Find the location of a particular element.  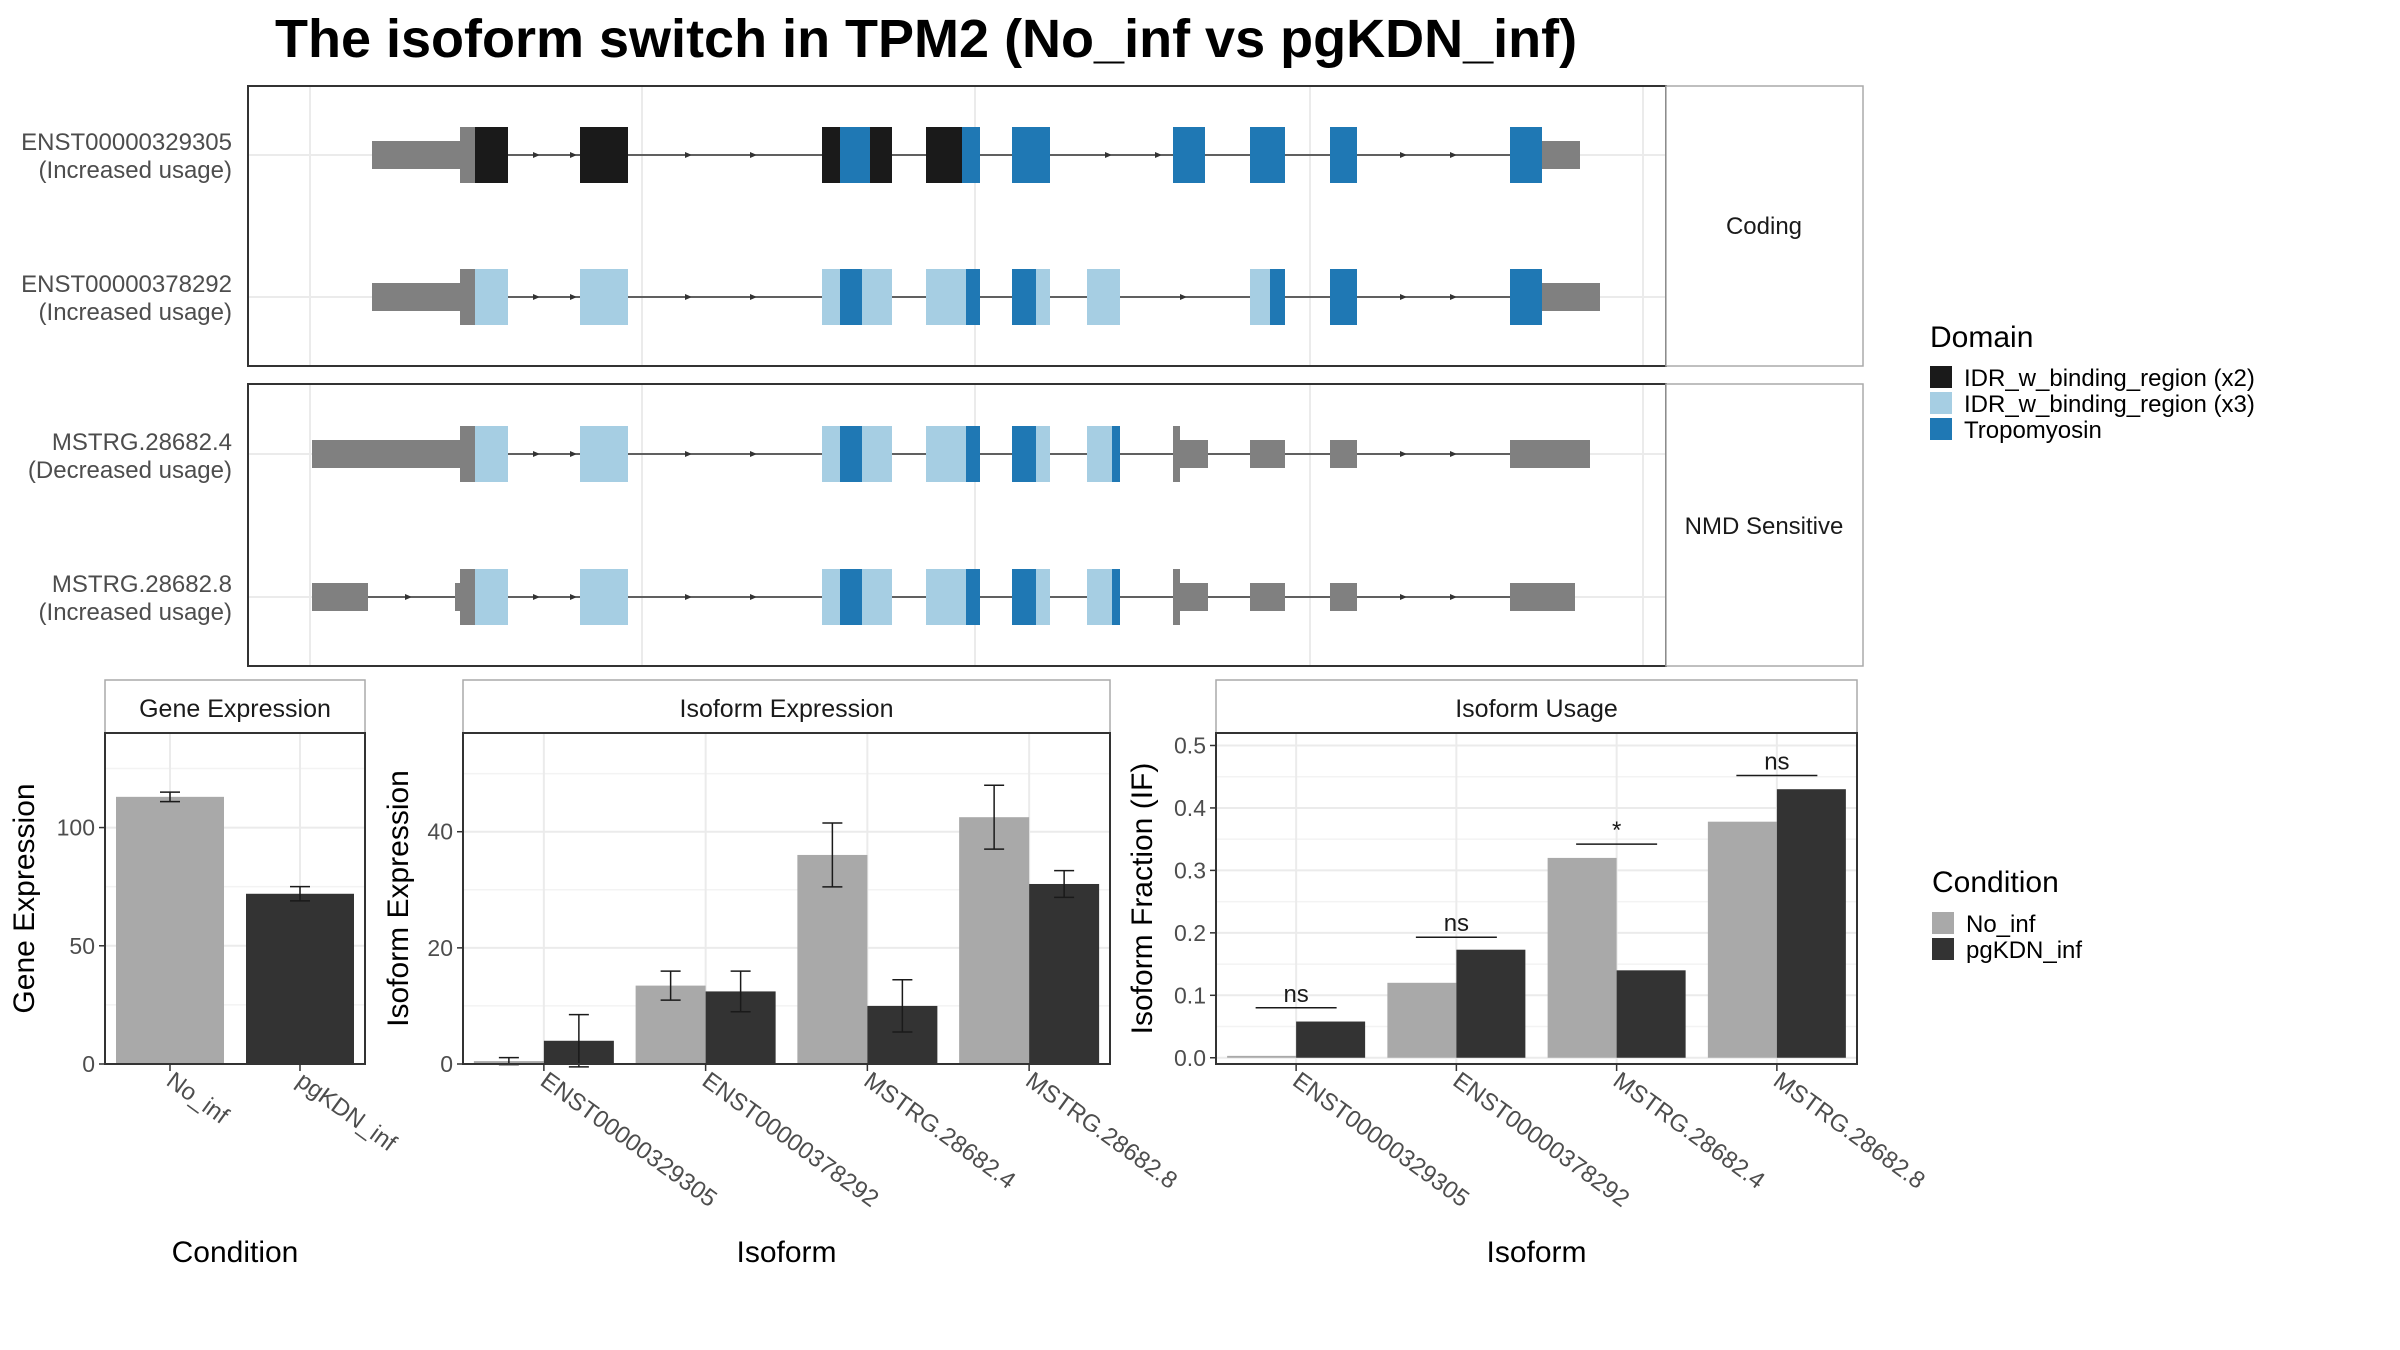

facet-label-coding: Coding is located at coordinates (1764, 226).